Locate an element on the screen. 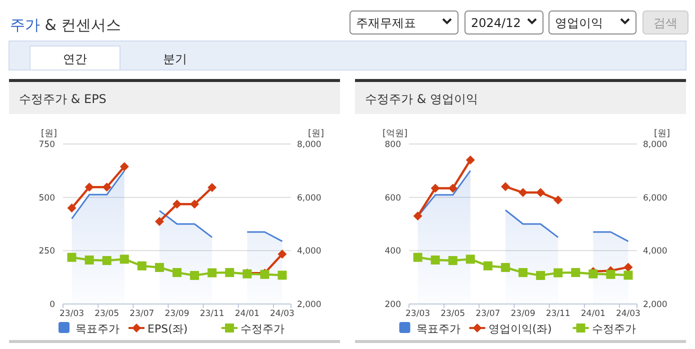 The height and width of the screenshot is (349, 695). chart-title: 수정주가 & EPS is located at coordinates (62, 99).